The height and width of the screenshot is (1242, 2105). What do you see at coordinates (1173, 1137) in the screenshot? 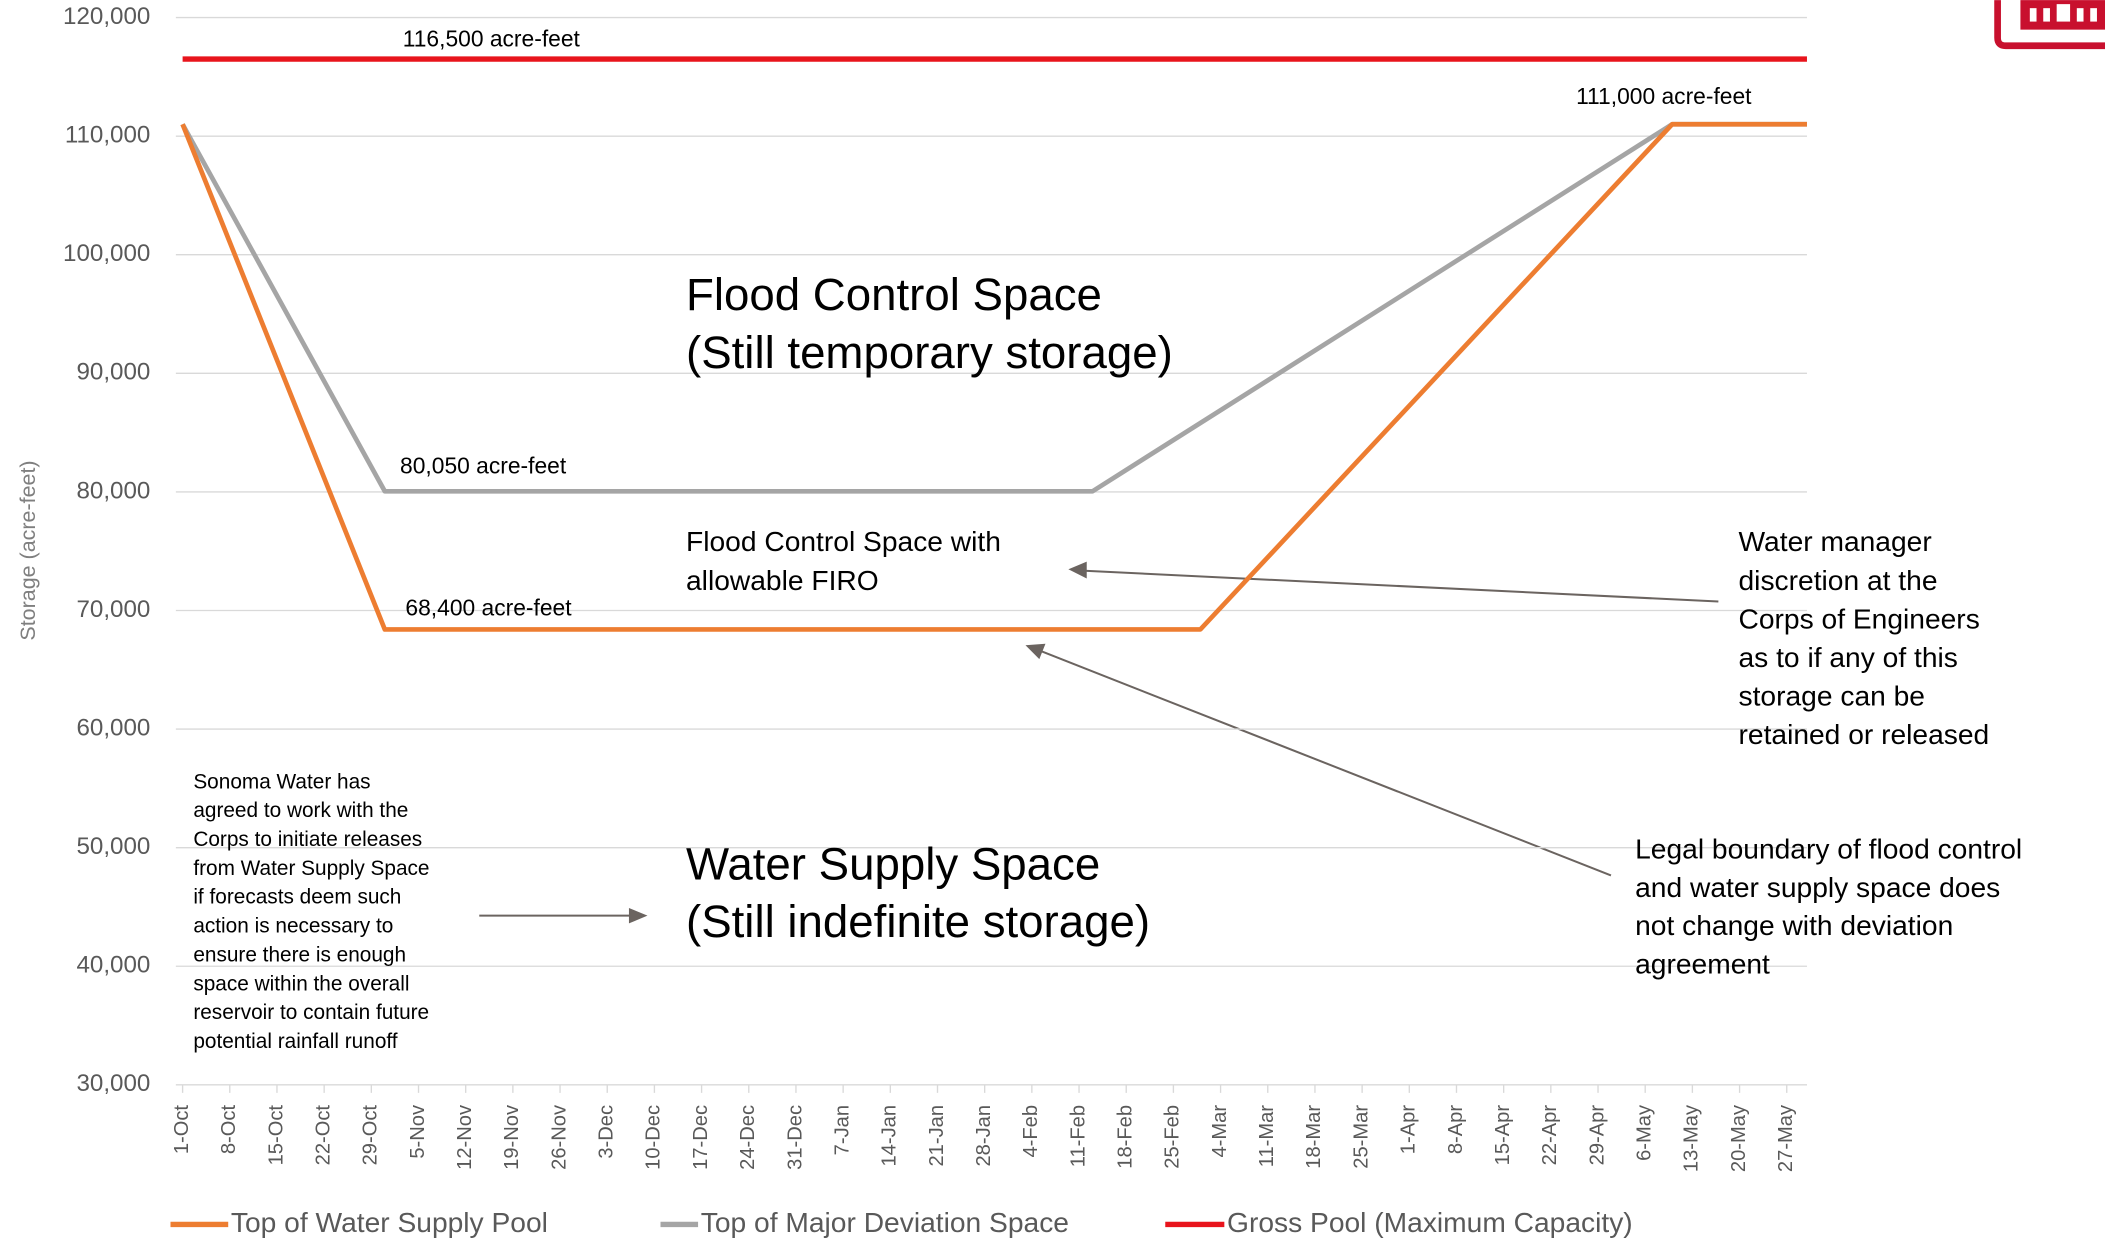
I see `x-tick-label: 25-Feb` at bounding box center [1173, 1137].